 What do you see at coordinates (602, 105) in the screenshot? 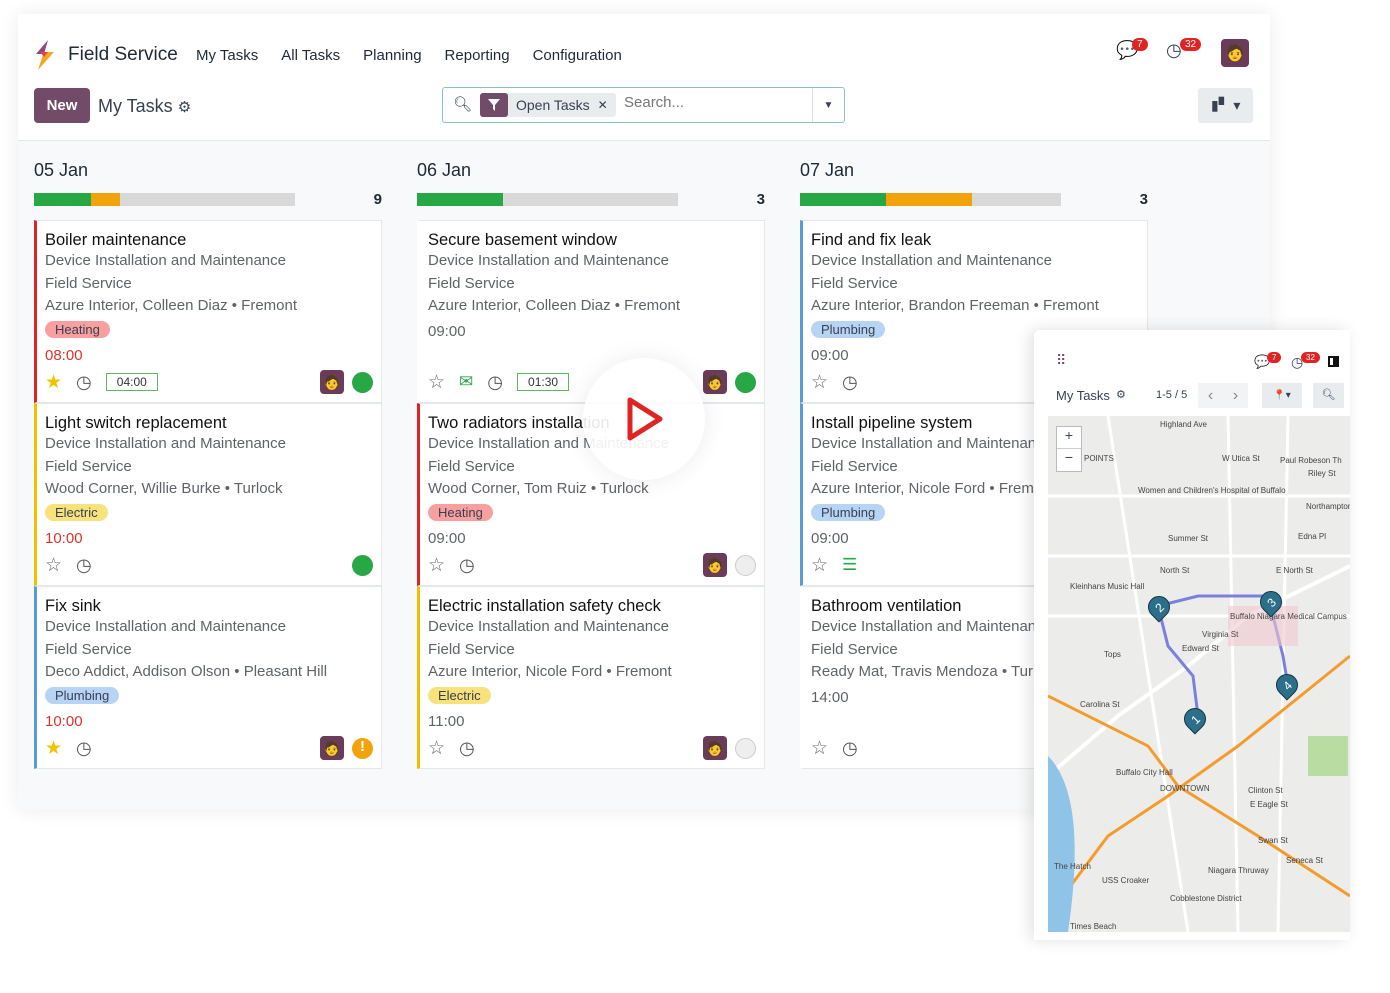
I see `remove-facet-icon: ✕` at bounding box center [602, 105].